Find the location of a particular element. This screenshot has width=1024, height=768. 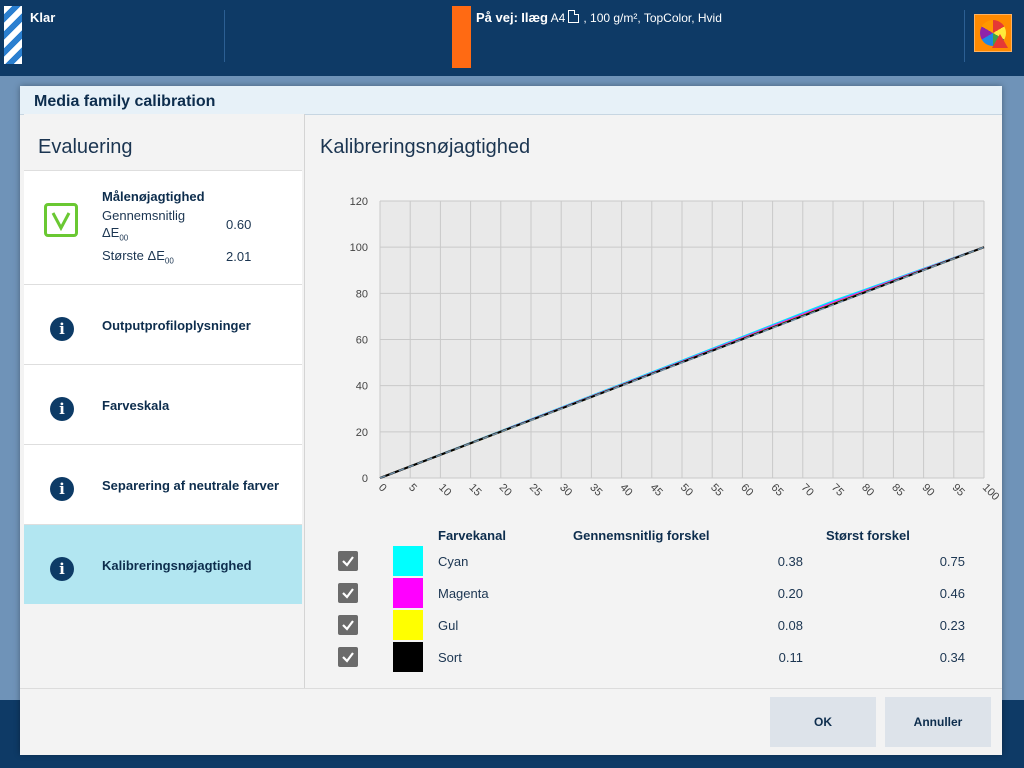

sidebar-item-neutral-separation: i Separering af neutrale farver is located at coordinates (163, 484).